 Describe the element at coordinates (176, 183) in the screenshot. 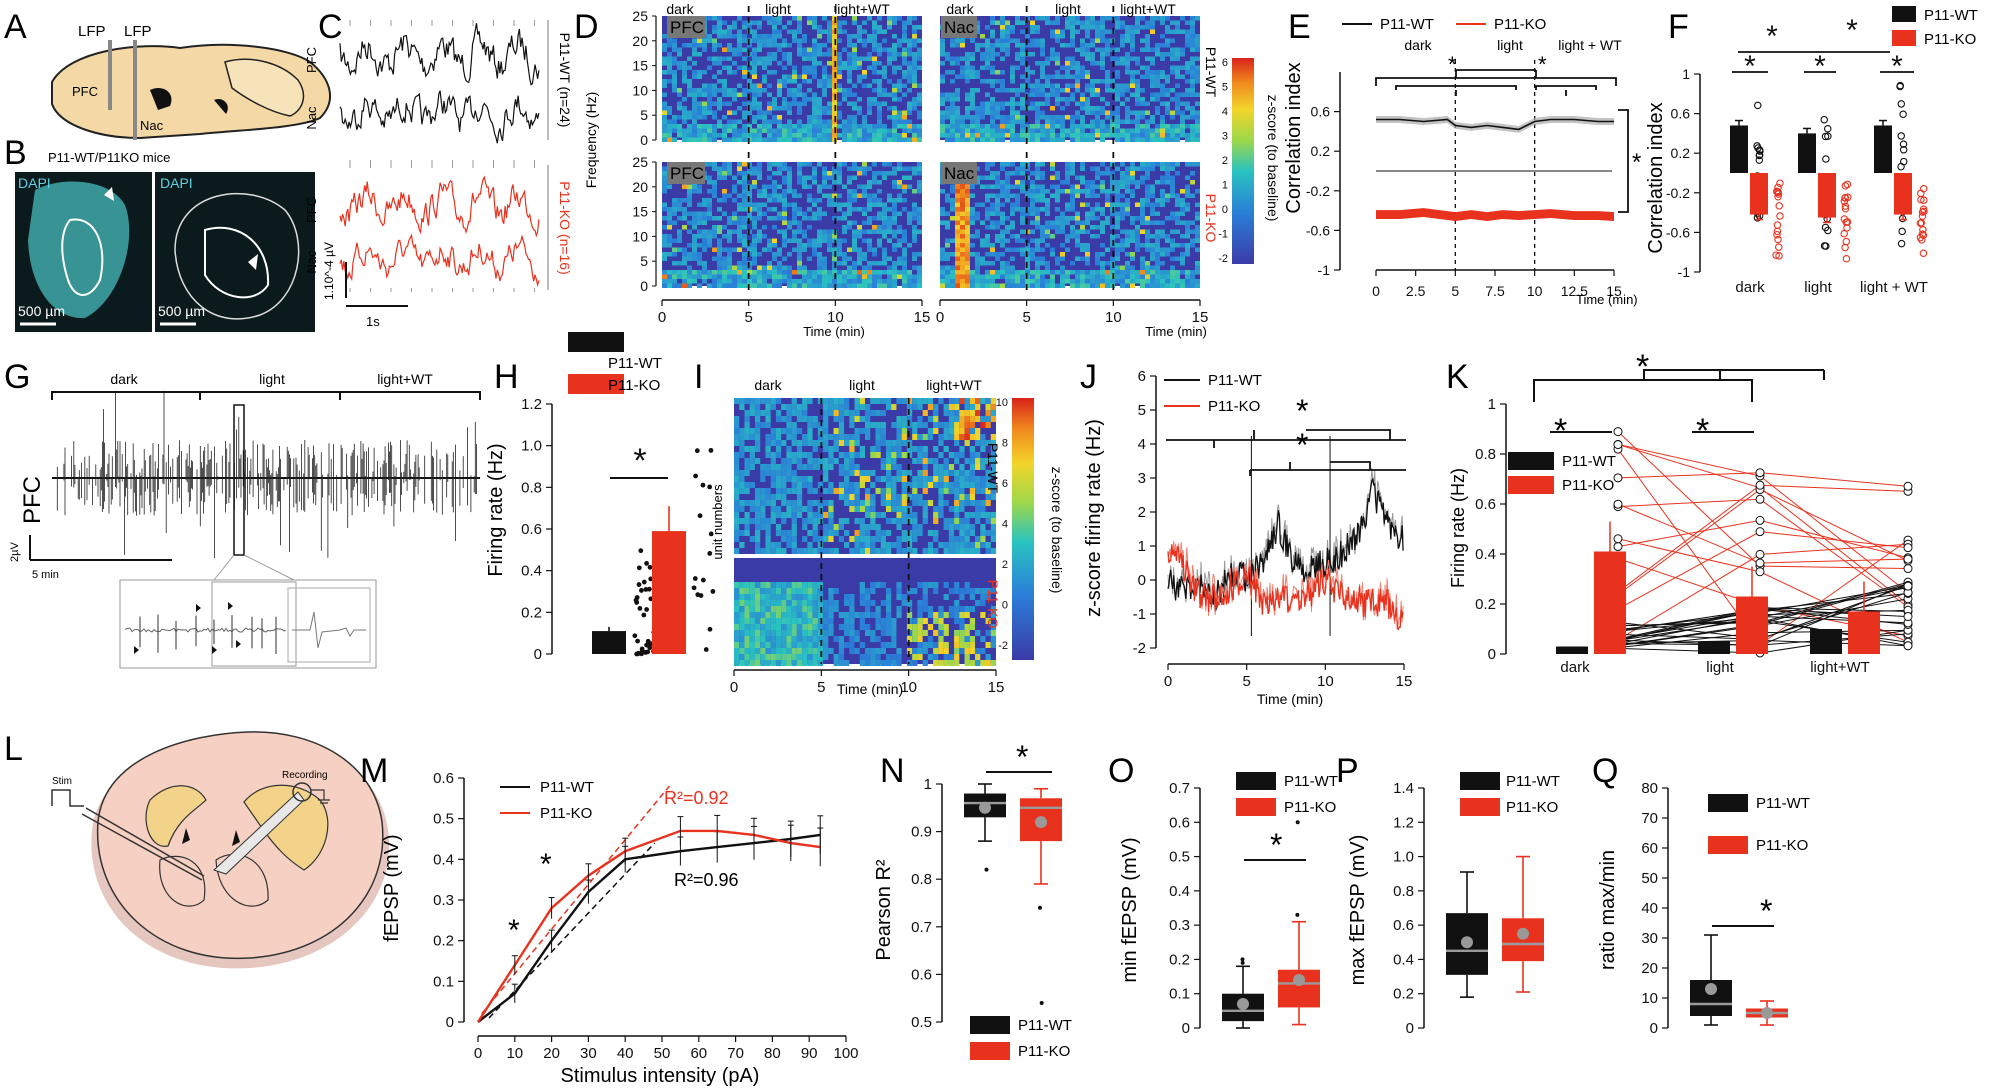

I see `dapi-label: DAPI` at that location.